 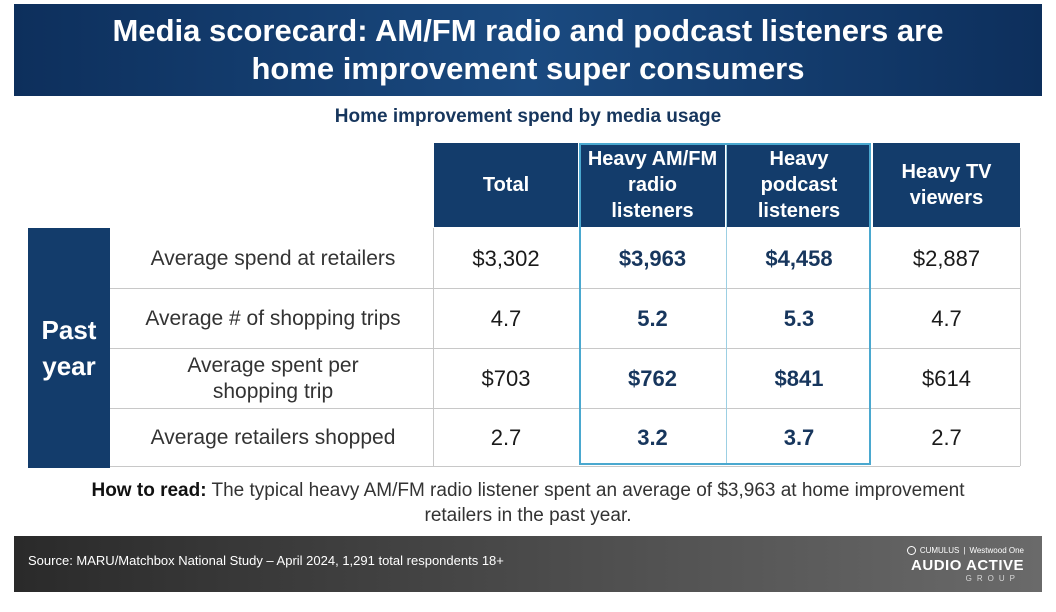 What do you see at coordinates (996, 550) in the screenshot?
I see `westwood-one-logo-text: Westwood One` at bounding box center [996, 550].